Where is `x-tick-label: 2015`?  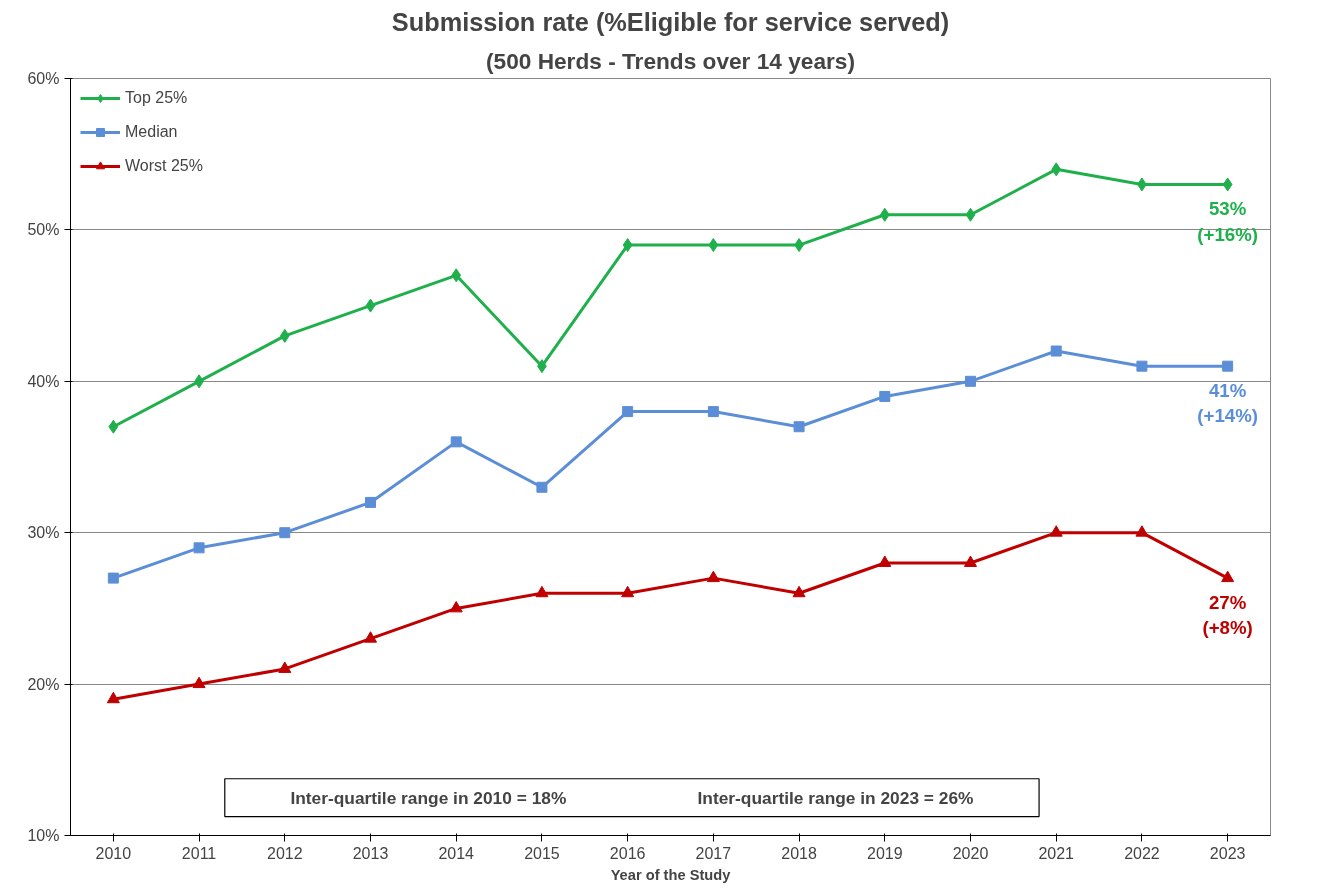
x-tick-label: 2015 is located at coordinates (542, 853).